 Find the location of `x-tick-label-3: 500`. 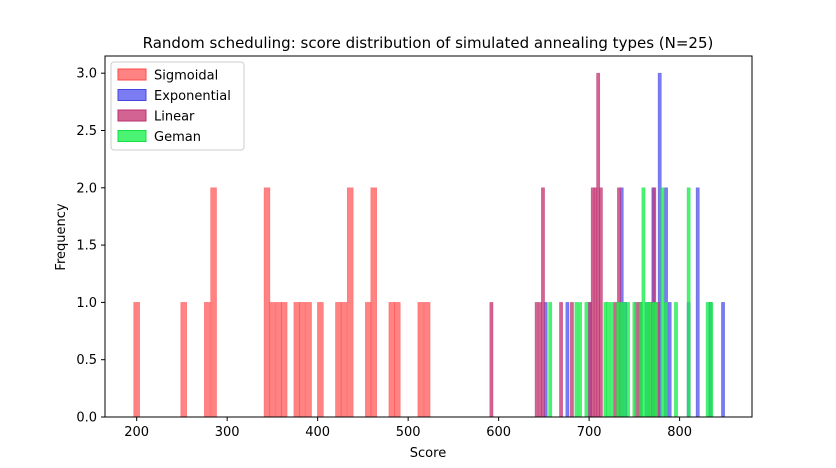

x-tick-label-3: 500 is located at coordinates (408, 432).